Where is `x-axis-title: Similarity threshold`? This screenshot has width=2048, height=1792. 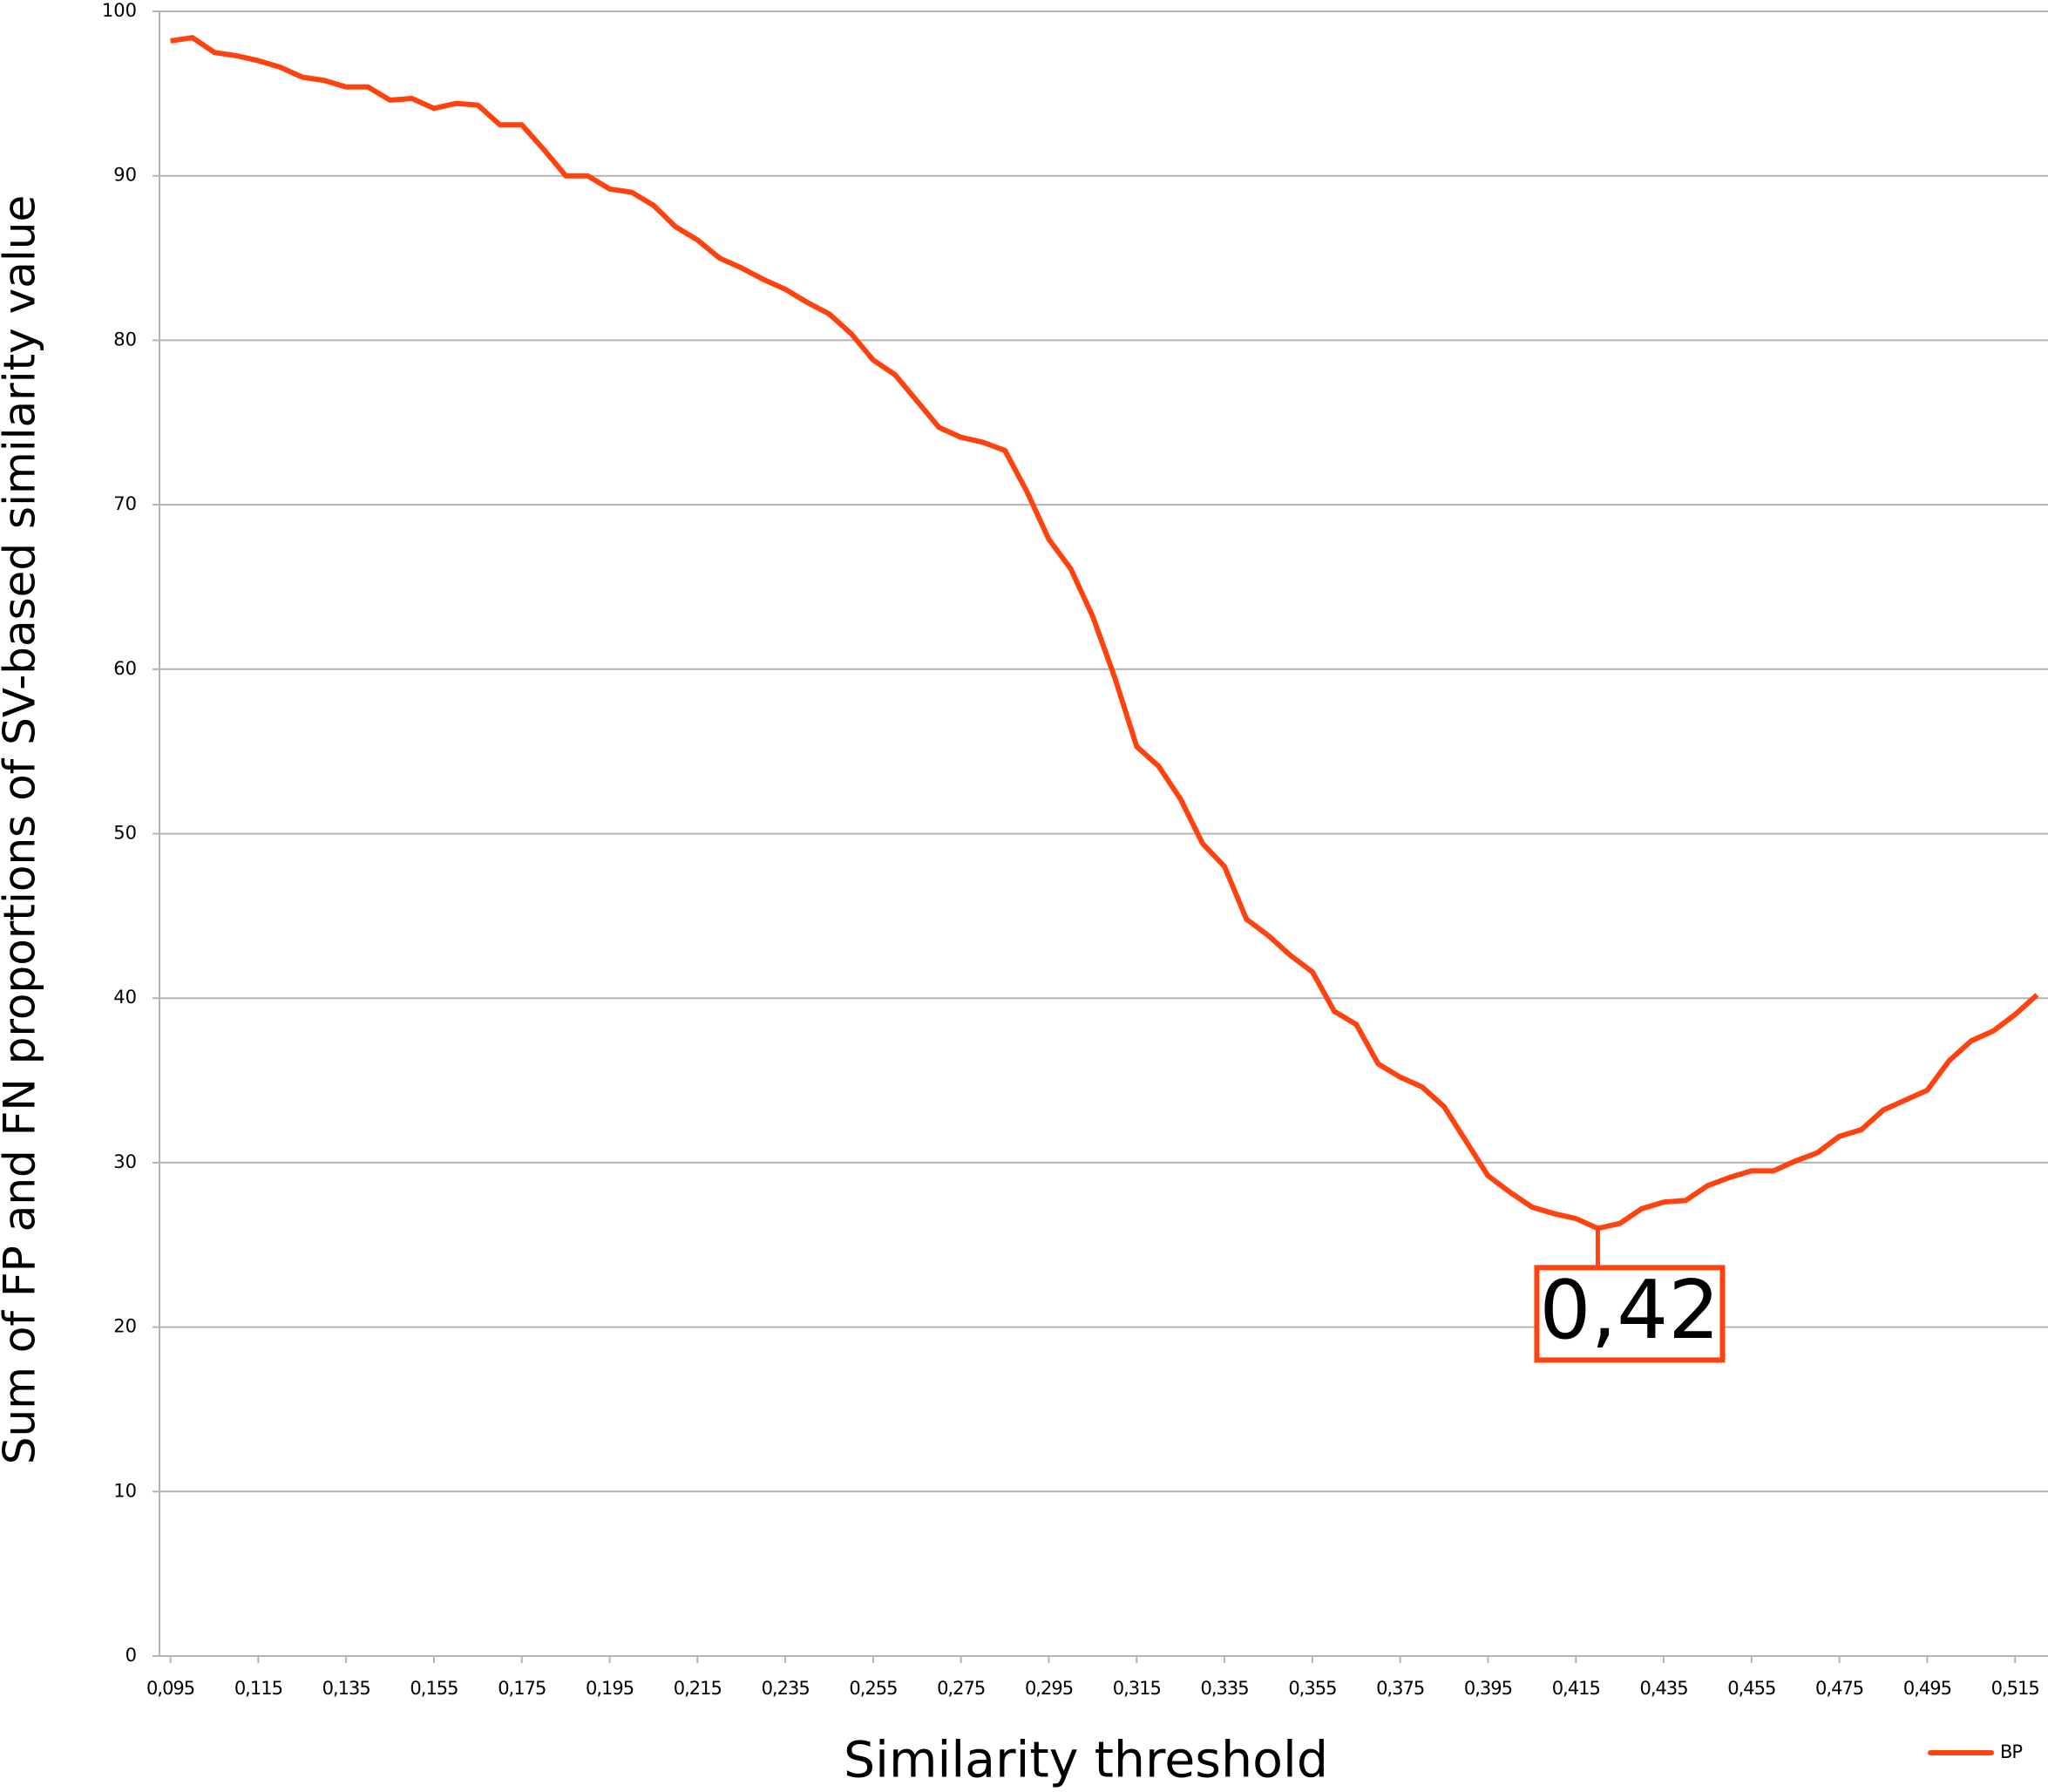 x-axis-title: Similarity threshold is located at coordinates (1086, 1760).